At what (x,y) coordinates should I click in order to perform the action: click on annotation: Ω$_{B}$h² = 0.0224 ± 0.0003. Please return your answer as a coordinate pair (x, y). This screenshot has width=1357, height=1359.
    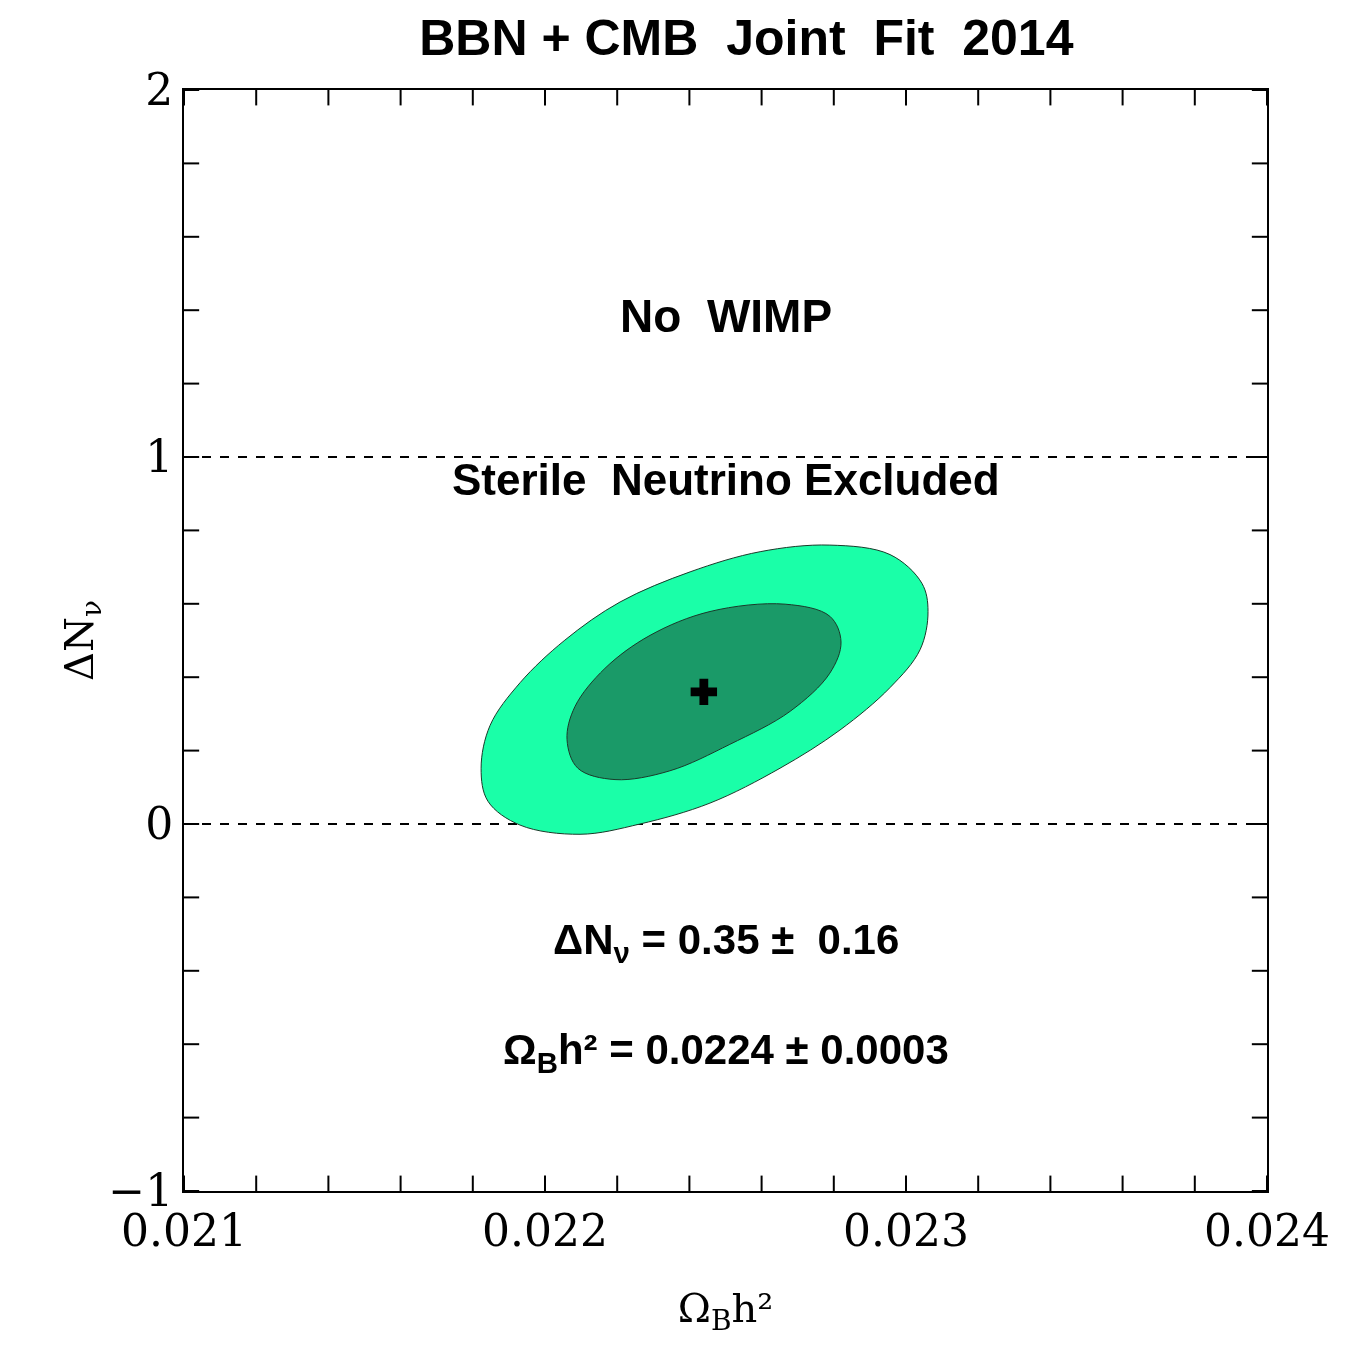
    Looking at the image, I should click on (726, 1052).